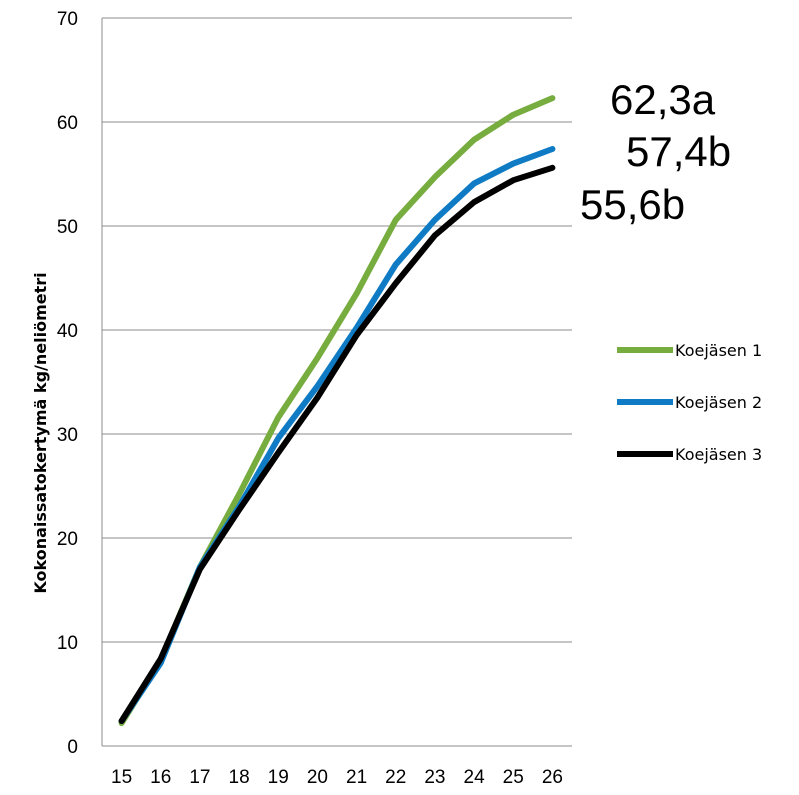 Image resolution: width=799 pixels, height=795 pixels. What do you see at coordinates (67, 123) in the screenshot?
I see `y-tick-label: 60` at bounding box center [67, 123].